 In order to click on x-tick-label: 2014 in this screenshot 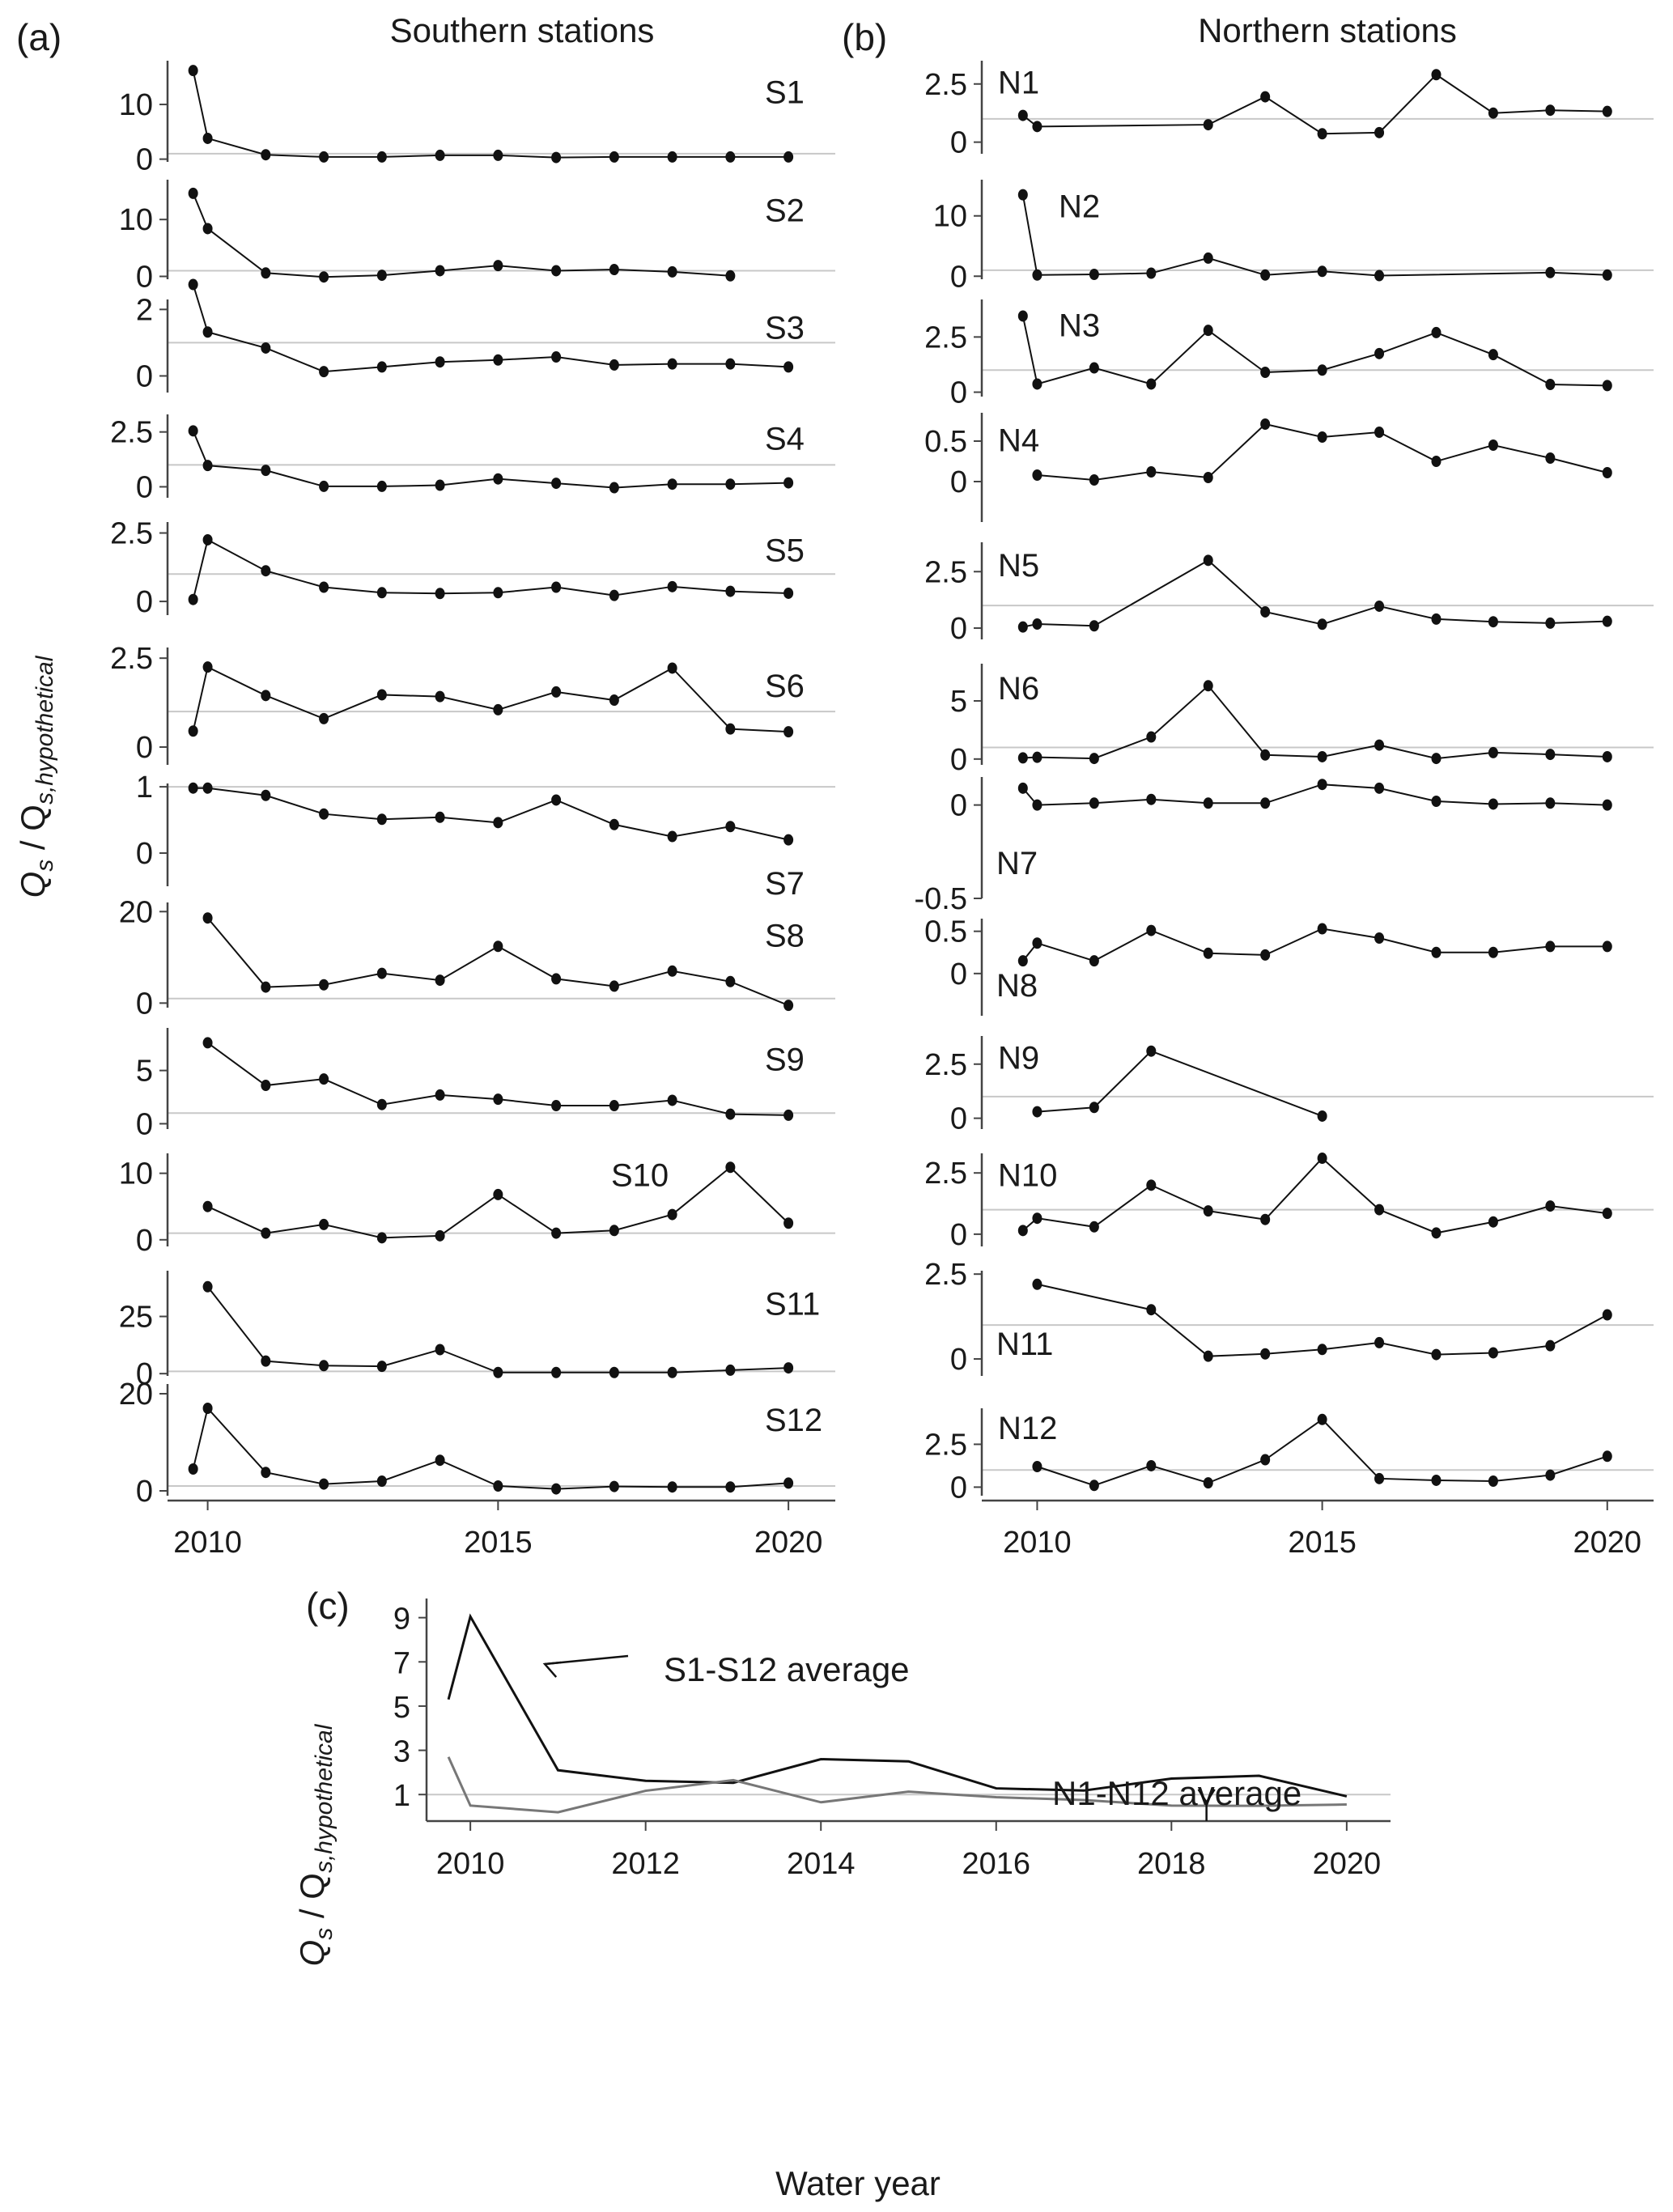, I will do `click(821, 1864)`.